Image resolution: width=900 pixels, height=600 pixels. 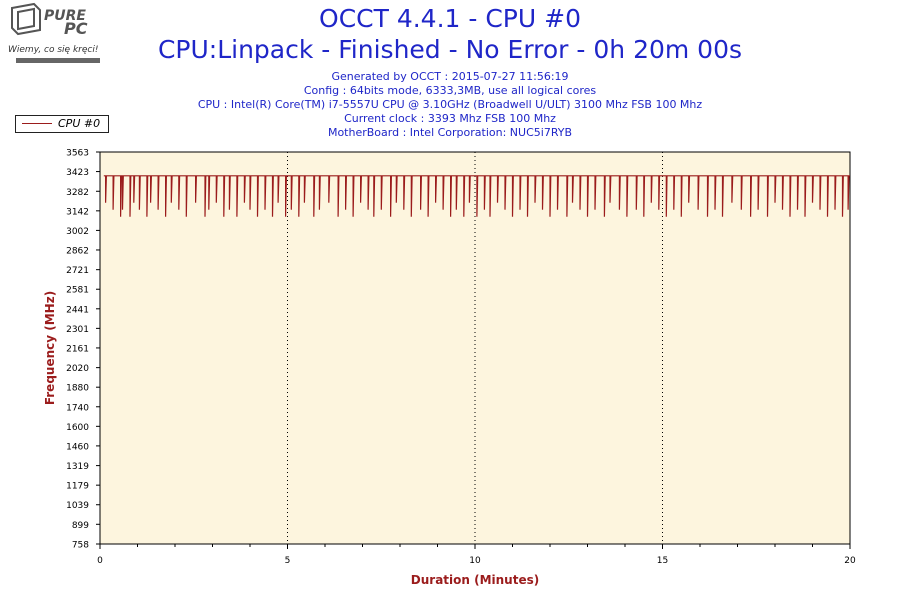 What do you see at coordinates (77, 193) in the screenshot?
I see `y-tick-label: 3282` at bounding box center [77, 193].